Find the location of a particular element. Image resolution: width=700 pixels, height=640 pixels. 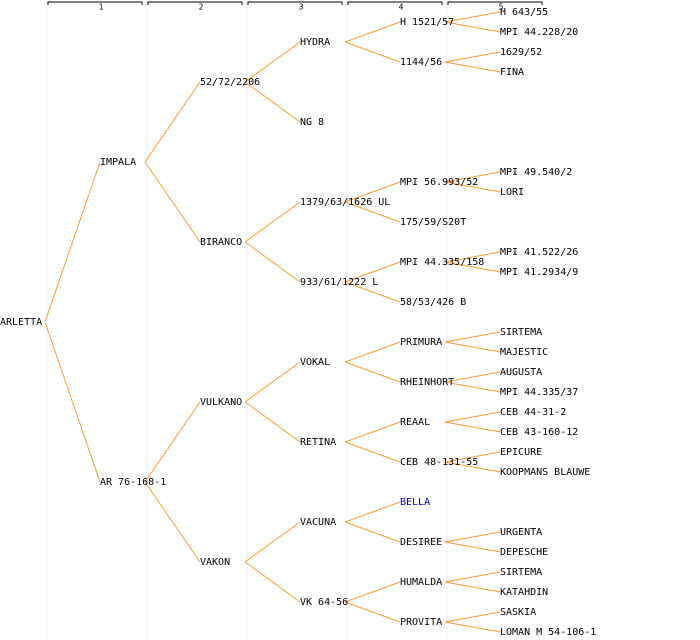

node-label: 175/59/S20T is located at coordinates (433, 222).